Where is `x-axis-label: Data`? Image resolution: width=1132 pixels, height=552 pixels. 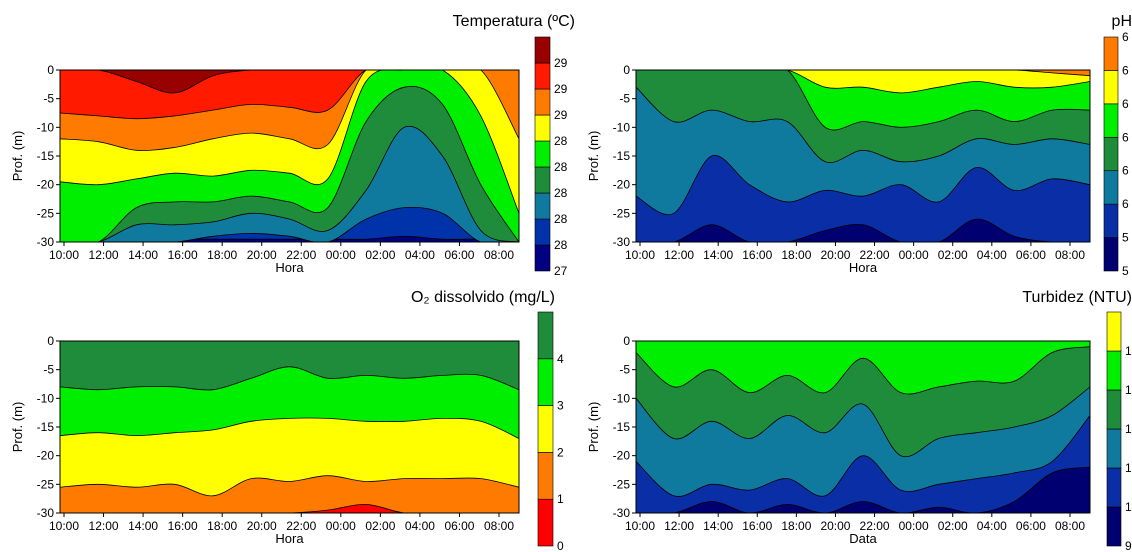
x-axis-label: Data is located at coordinates (863, 538).